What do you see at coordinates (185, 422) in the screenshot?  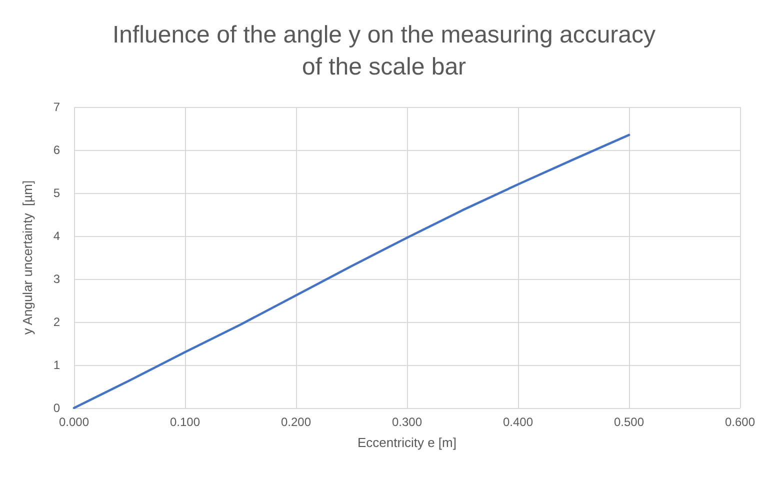 I see `x-tick-label: 0.100` at bounding box center [185, 422].